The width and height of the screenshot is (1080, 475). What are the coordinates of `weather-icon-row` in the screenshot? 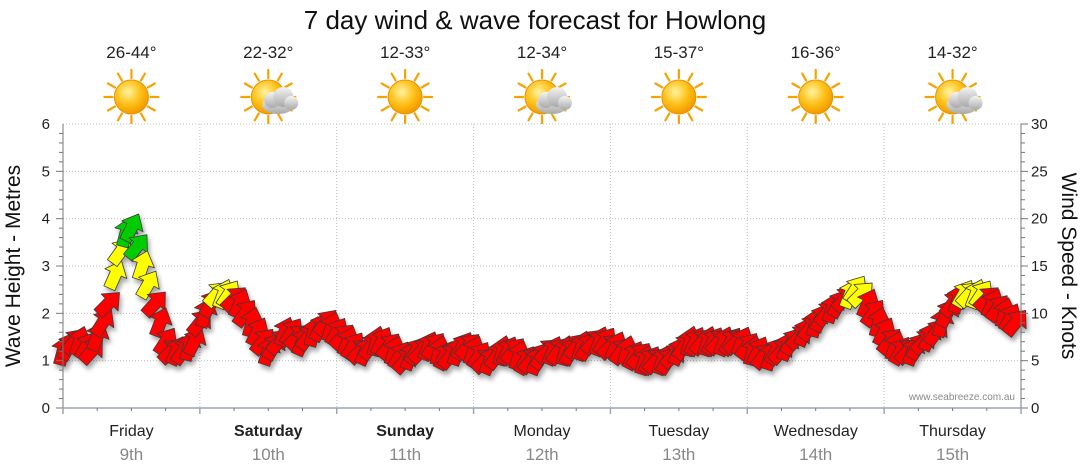 It's located at (543, 97).